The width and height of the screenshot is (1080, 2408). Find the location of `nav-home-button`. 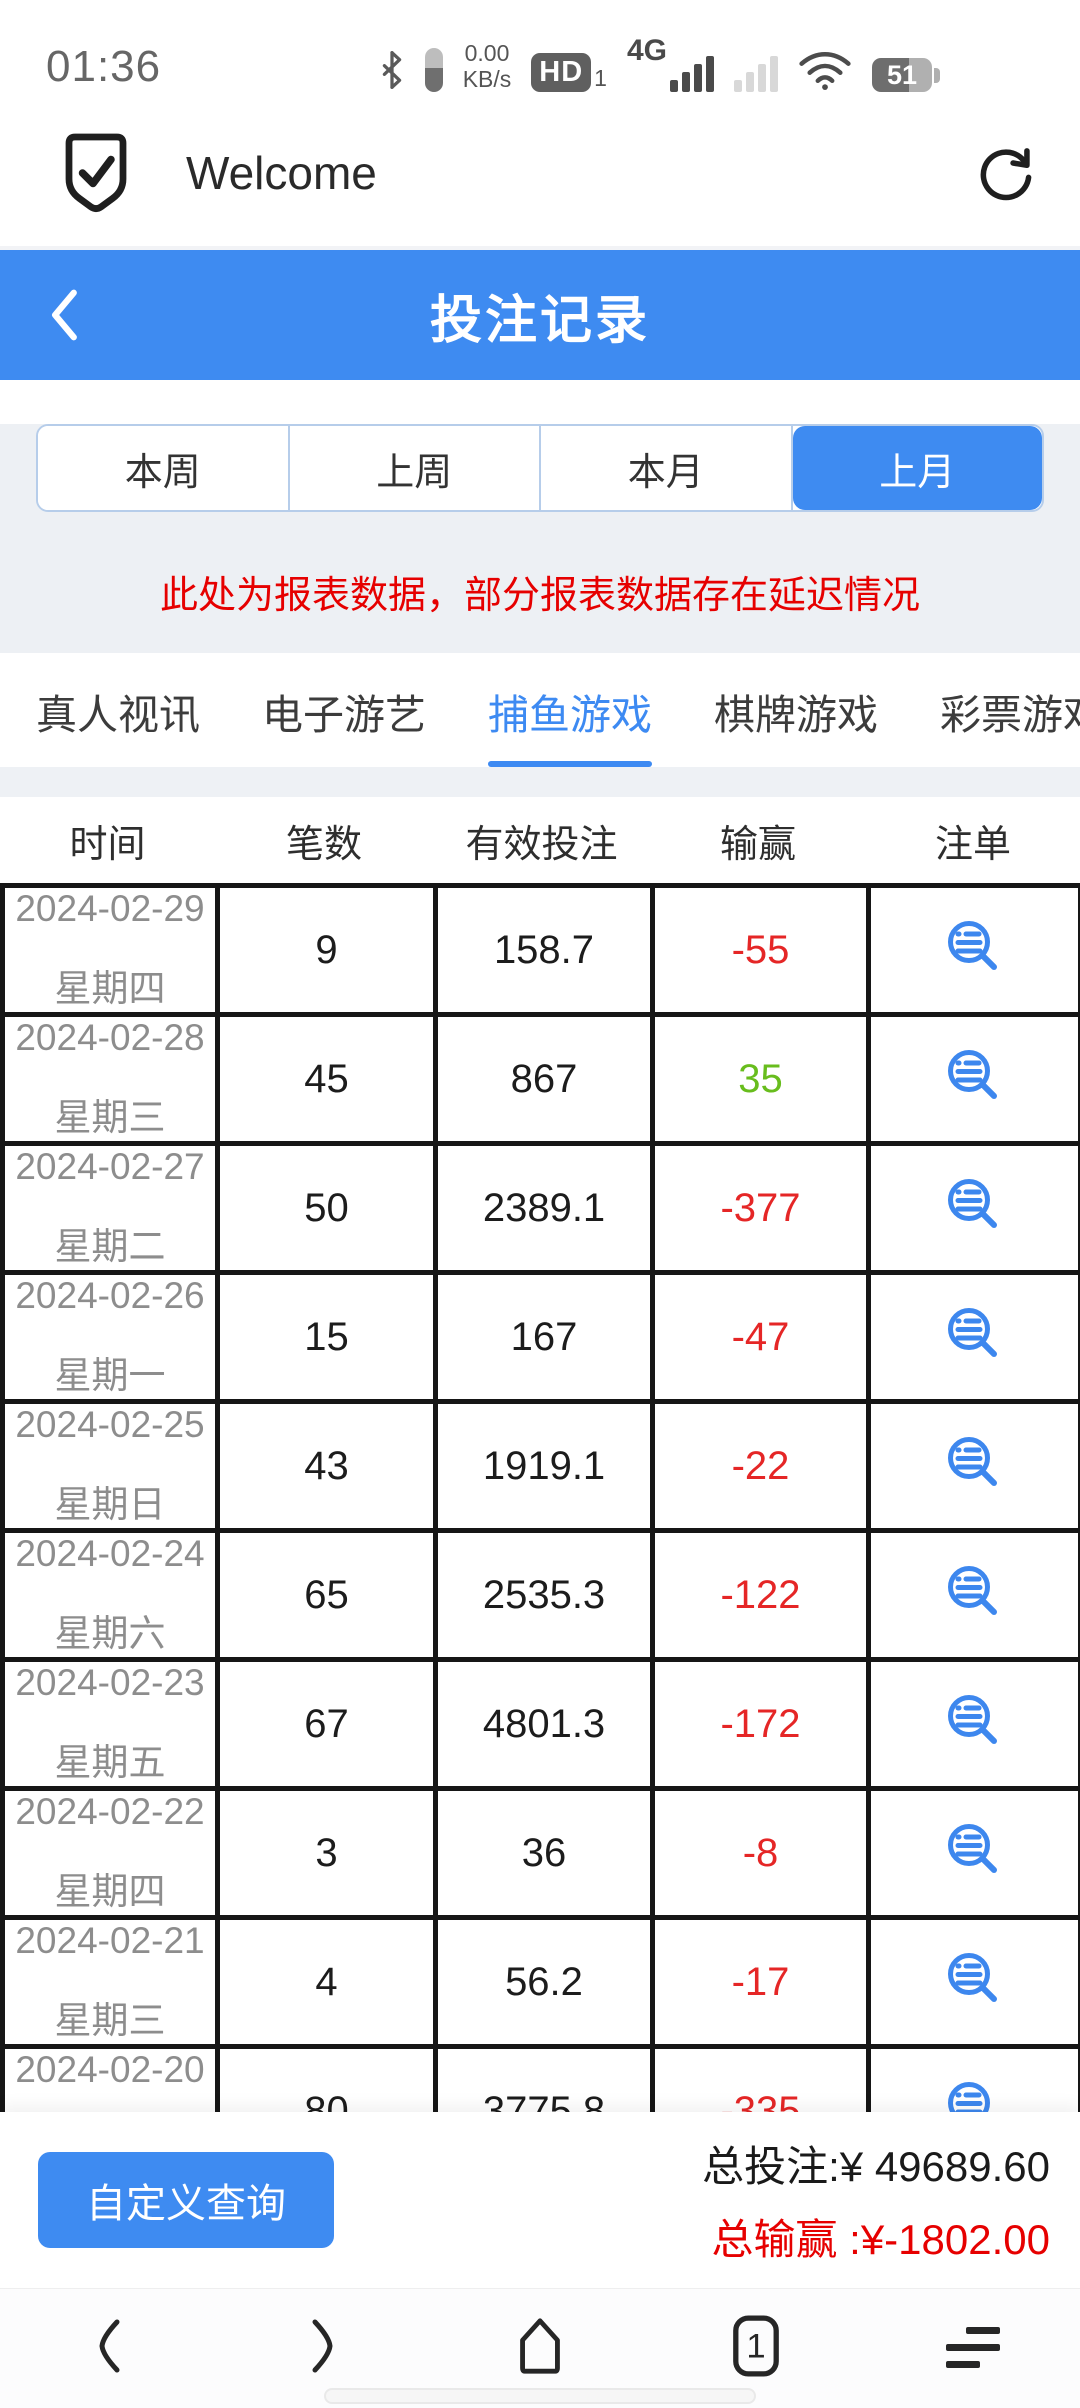

nav-home-button is located at coordinates (540, 2349).